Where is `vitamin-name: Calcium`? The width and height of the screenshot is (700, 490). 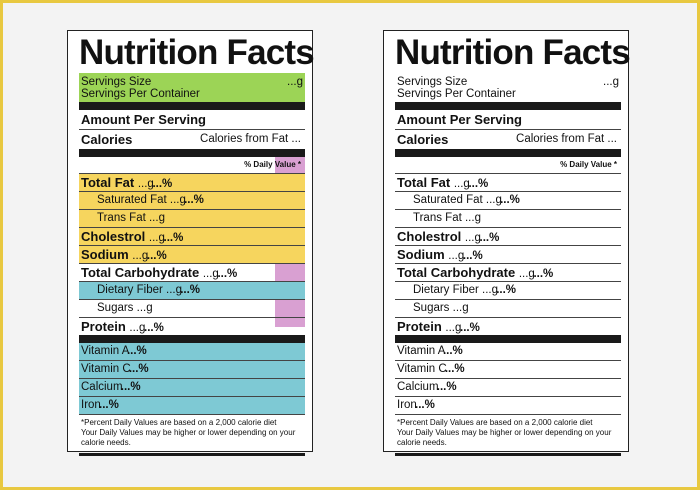
vitamin-name: Calcium is located at coordinates (102, 387).